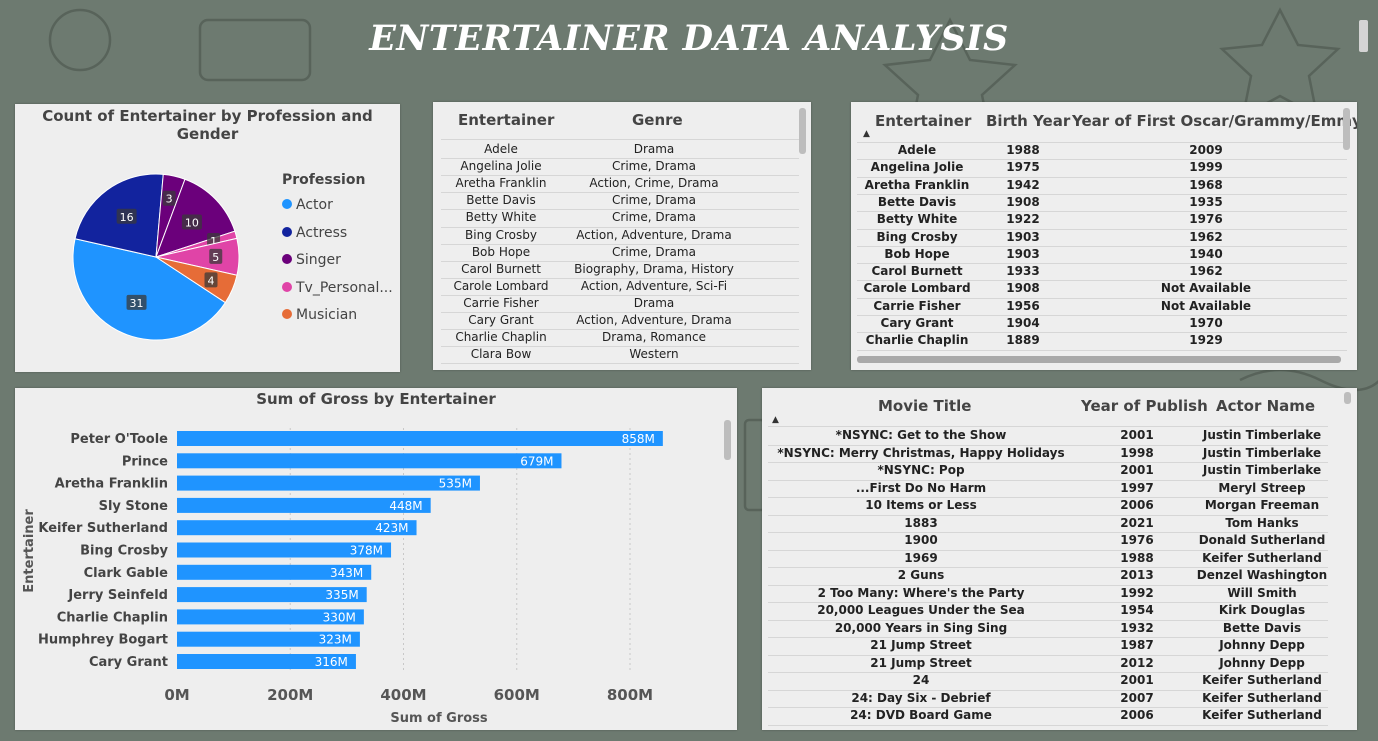  Describe the element at coordinates (1206, 323) in the screenshot. I see `table-cell: 1970` at that location.